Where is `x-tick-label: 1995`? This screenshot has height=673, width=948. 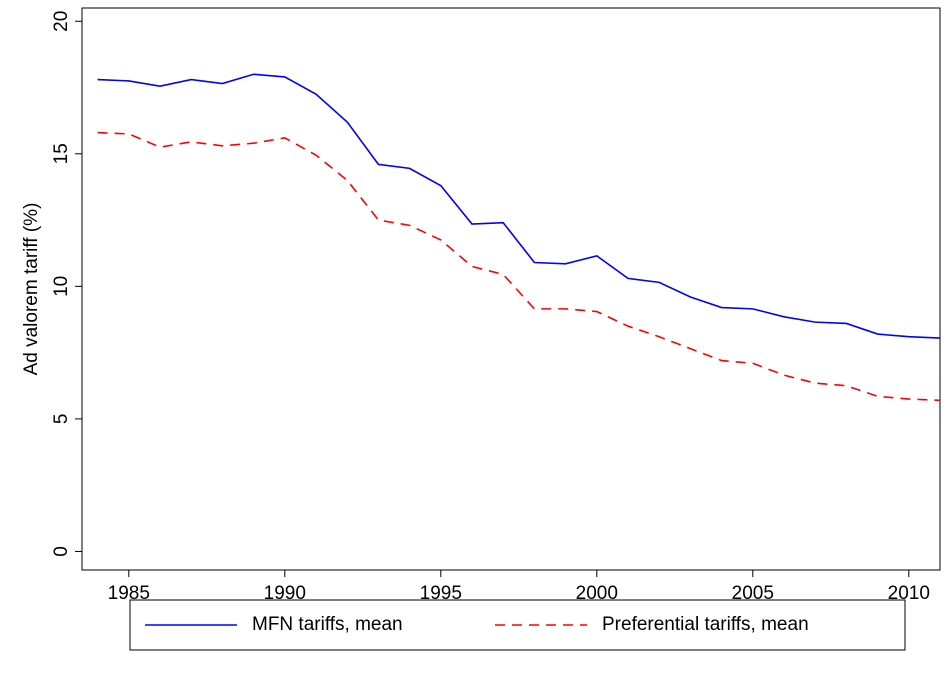
x-tick-label: 1995 is located at coordinates (441, 593).